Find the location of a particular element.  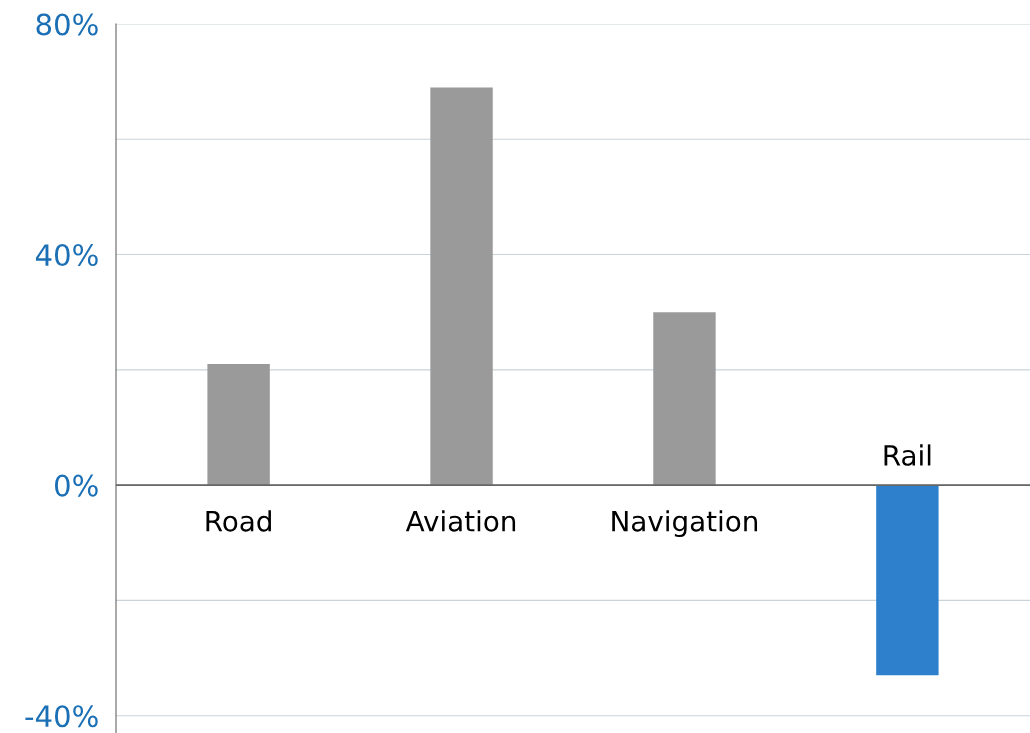

y-tick-label: -40% is located at coordinates (61, 716).